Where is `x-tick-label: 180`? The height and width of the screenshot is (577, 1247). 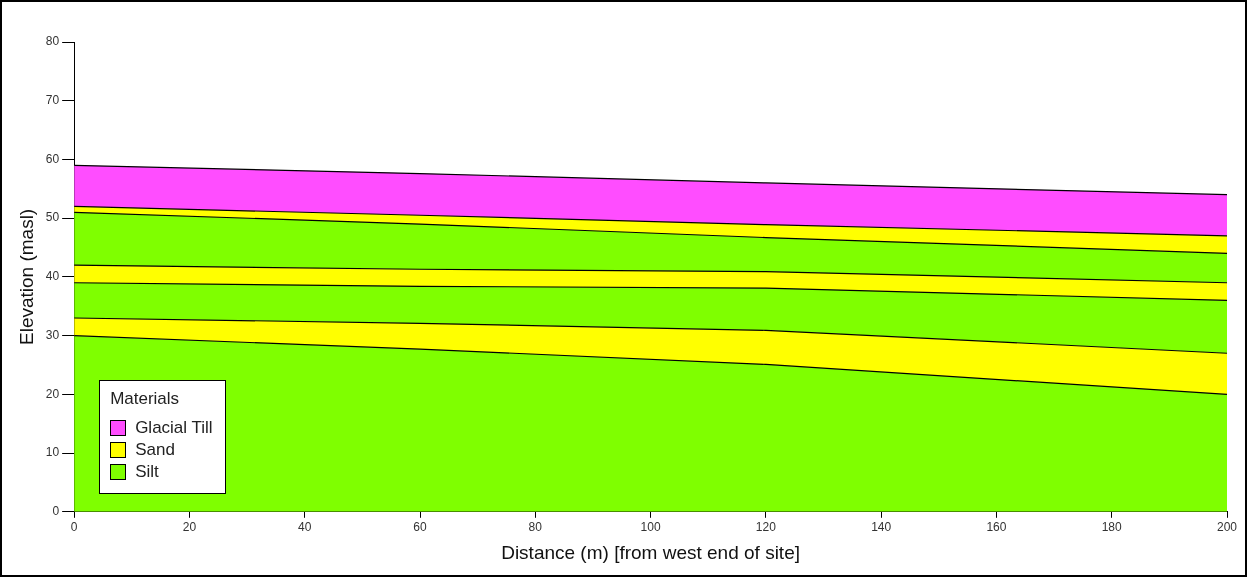 x-tick-label: 180 is located at coordinates (1112, 527).